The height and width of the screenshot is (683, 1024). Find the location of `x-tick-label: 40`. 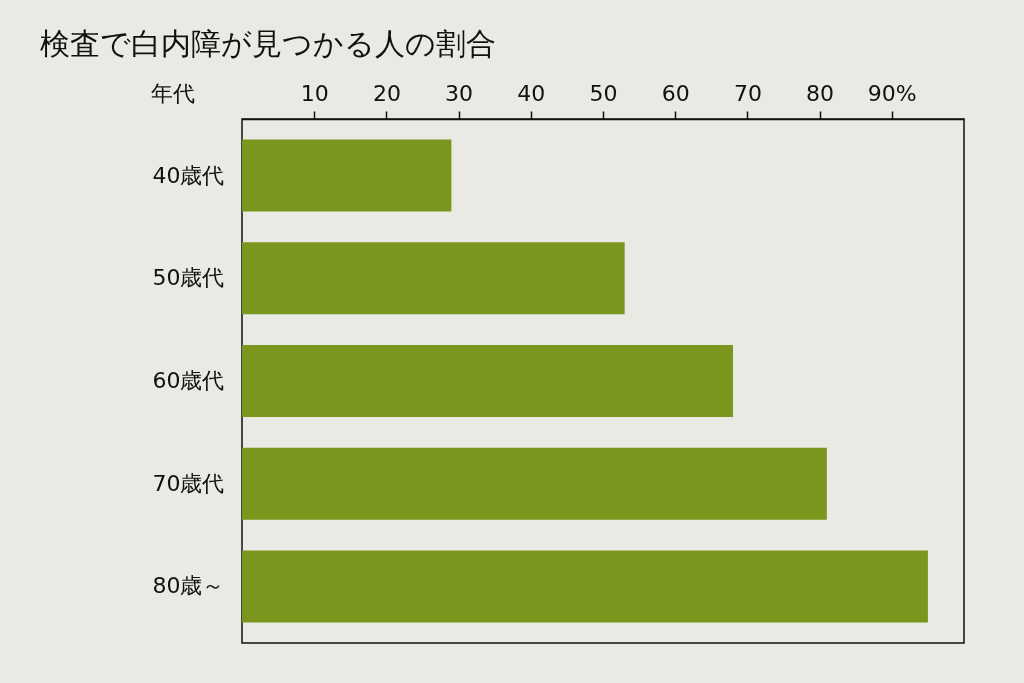

x-tick-label: 40 is located at coordinates (531, 93).